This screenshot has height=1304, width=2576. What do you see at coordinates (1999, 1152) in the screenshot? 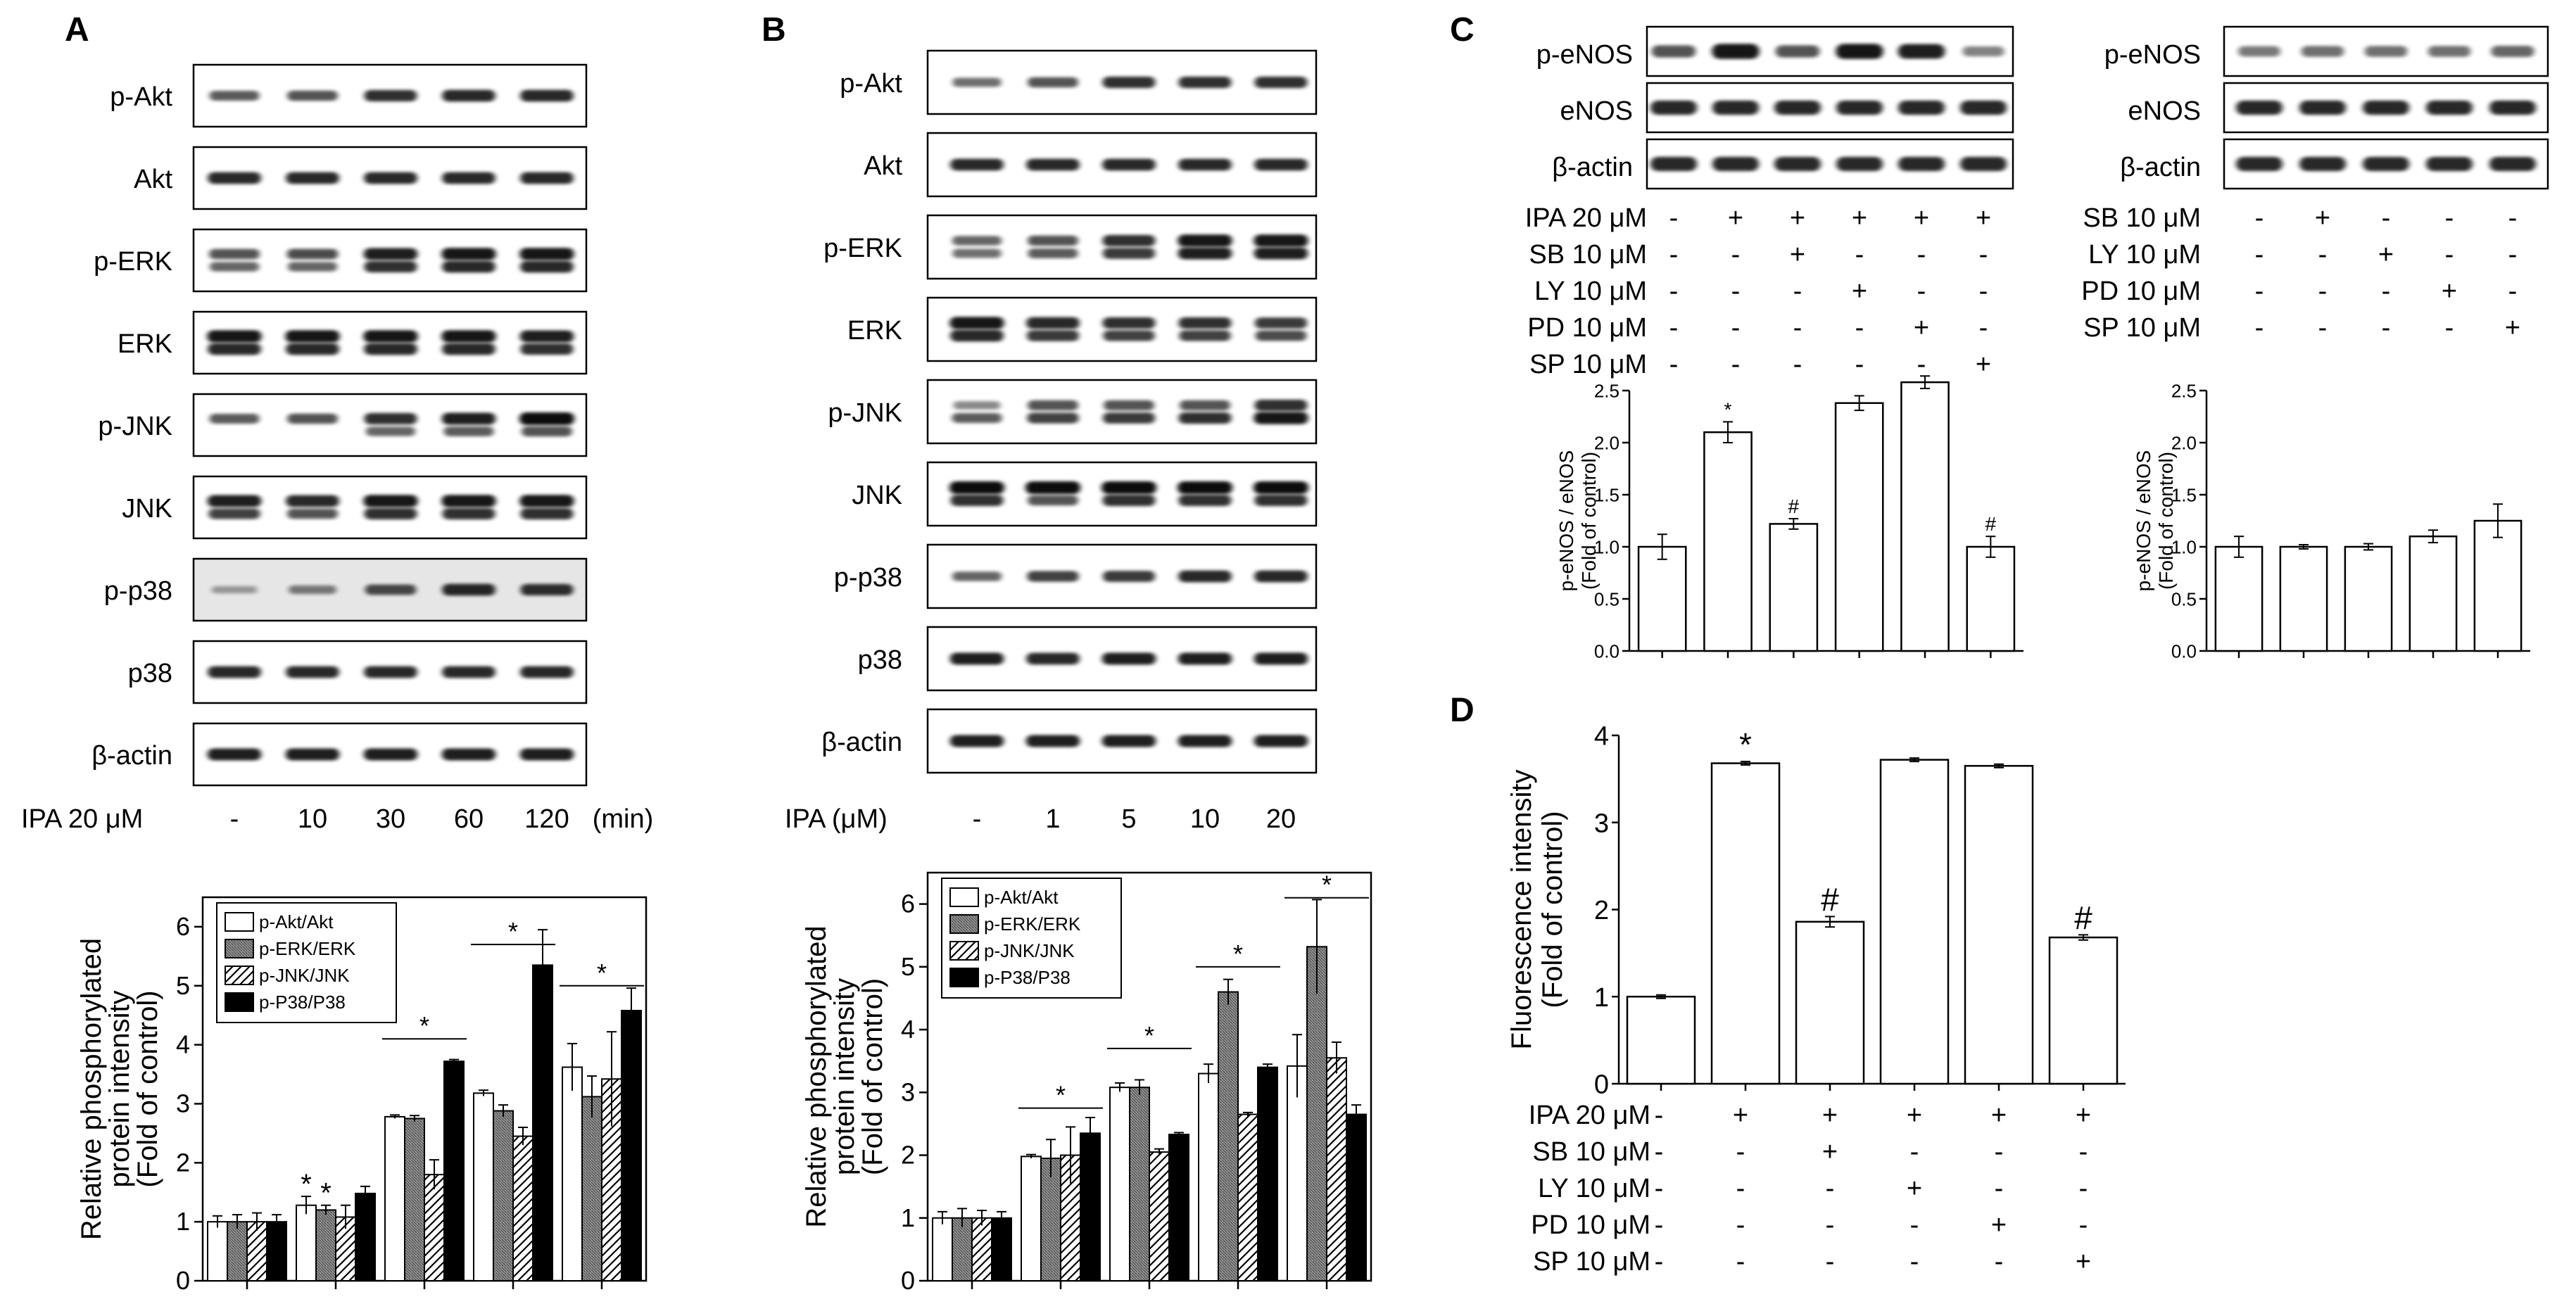
I see `treatment-d-sign-1-4: -` at bounding box center [1999, 1152].